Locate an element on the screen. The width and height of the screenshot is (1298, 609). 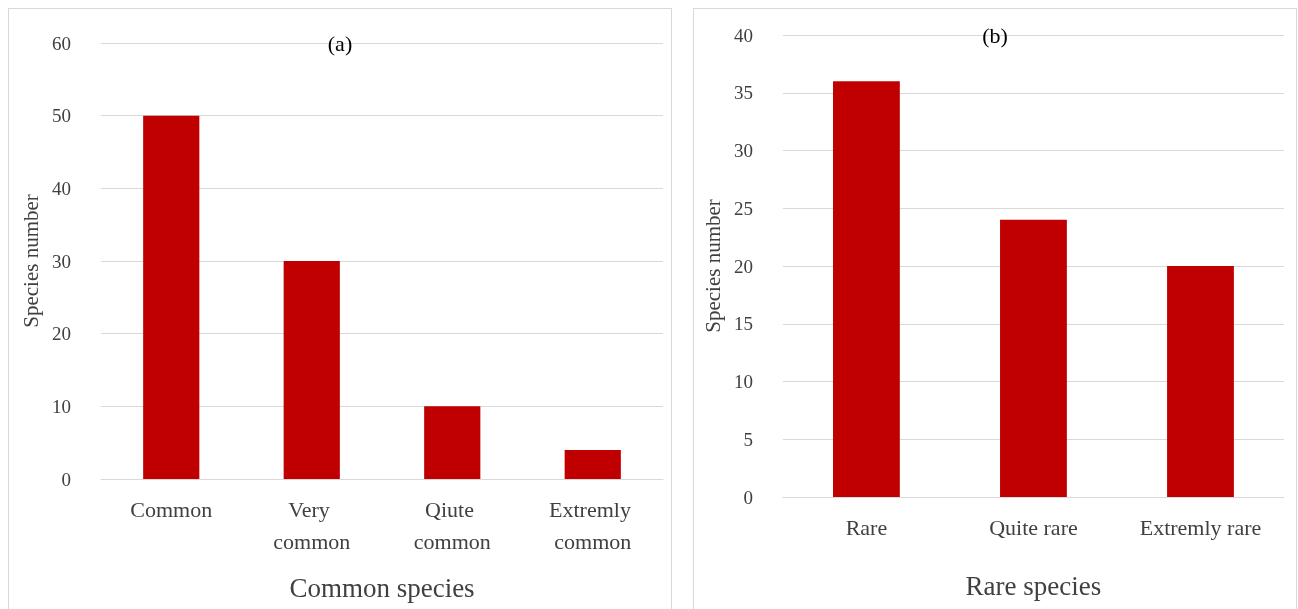
y-tick-label: 35 is located at coordinates (743, 93).